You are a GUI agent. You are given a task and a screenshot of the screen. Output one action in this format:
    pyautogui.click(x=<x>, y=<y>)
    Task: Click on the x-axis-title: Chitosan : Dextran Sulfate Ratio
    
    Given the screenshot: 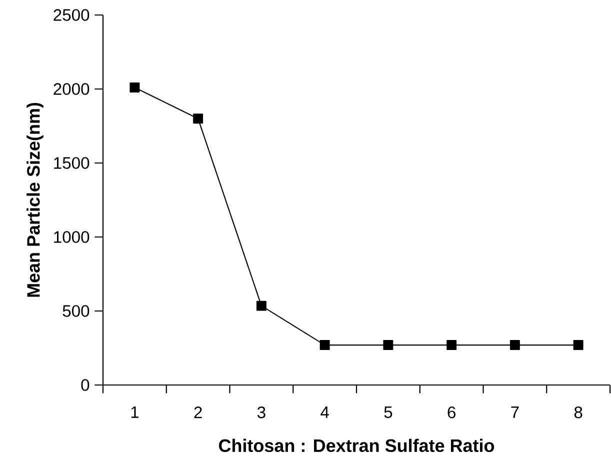 What is the action you would take?
    pyautogui.click(x=356, y=445)
    